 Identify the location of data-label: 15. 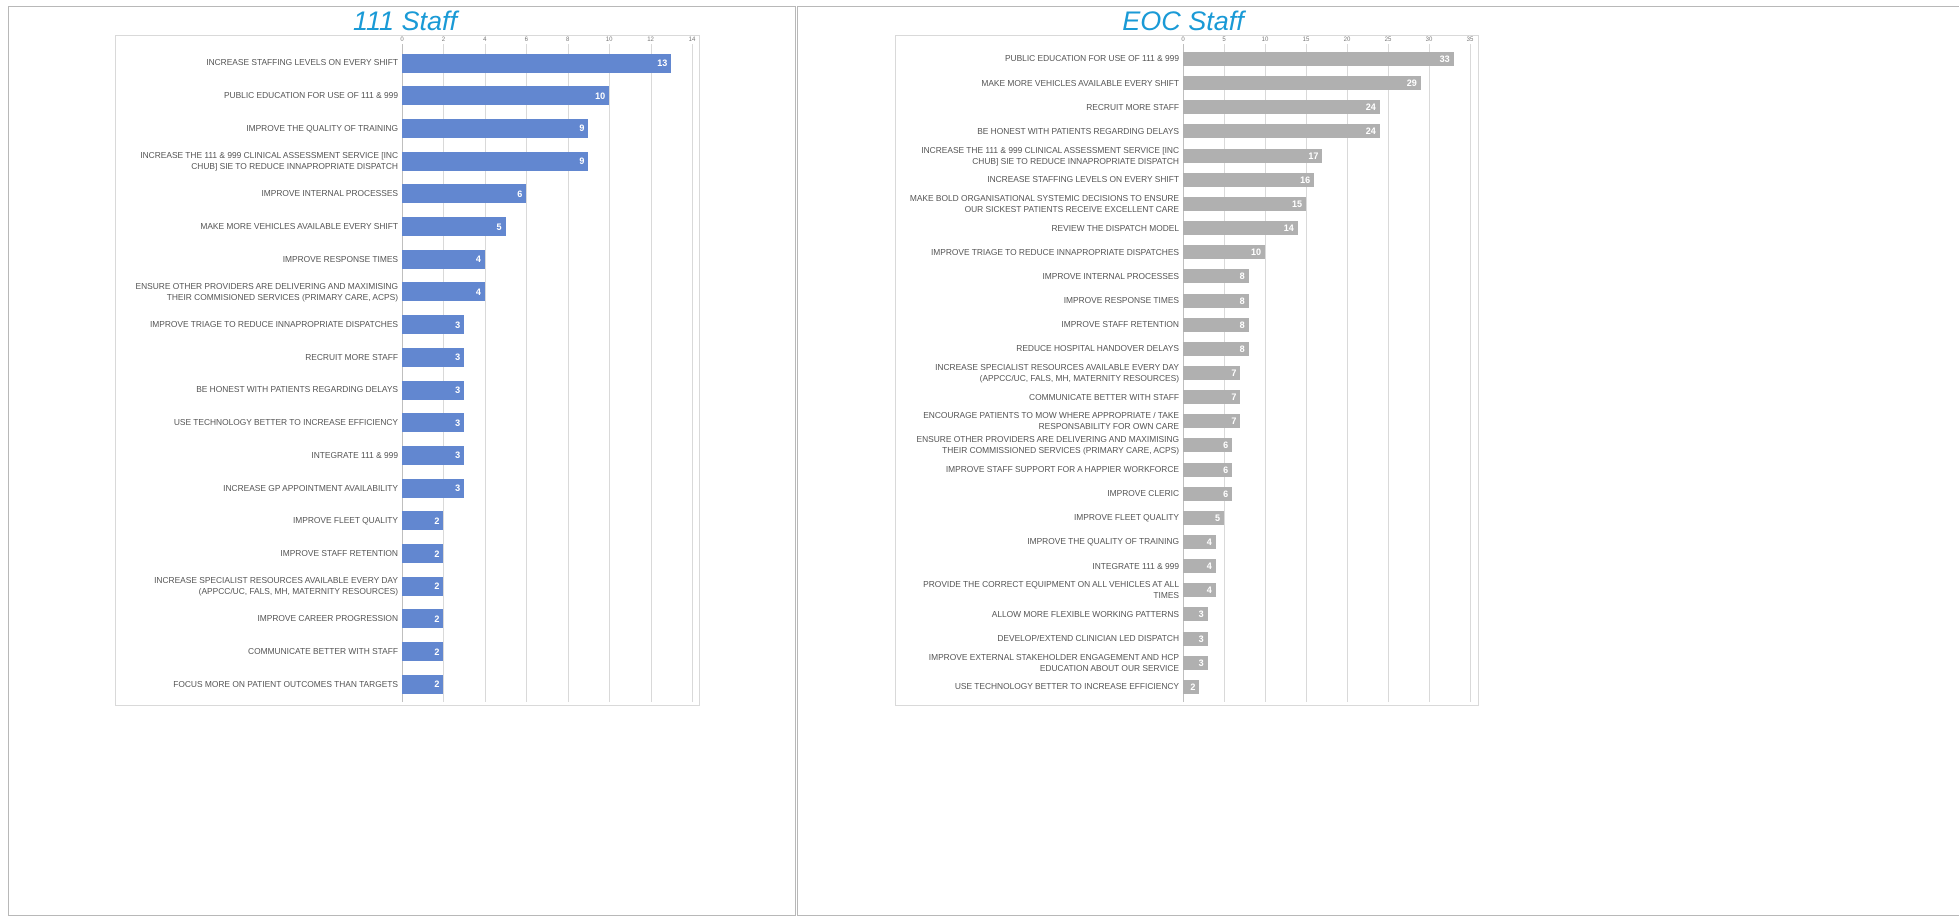
(1296, 203).